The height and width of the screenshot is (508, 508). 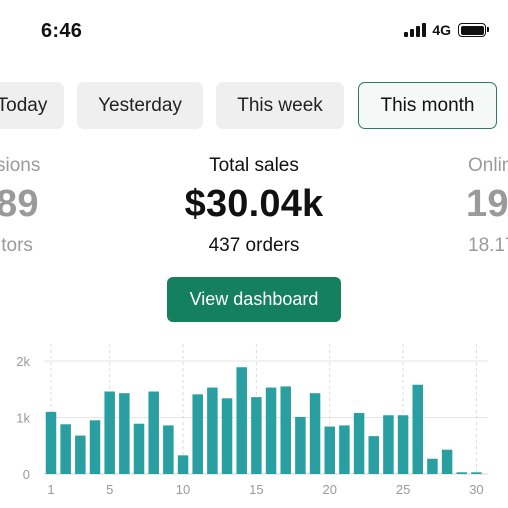 I want to click on status-time: 6:46, so click(x=62, y=31).